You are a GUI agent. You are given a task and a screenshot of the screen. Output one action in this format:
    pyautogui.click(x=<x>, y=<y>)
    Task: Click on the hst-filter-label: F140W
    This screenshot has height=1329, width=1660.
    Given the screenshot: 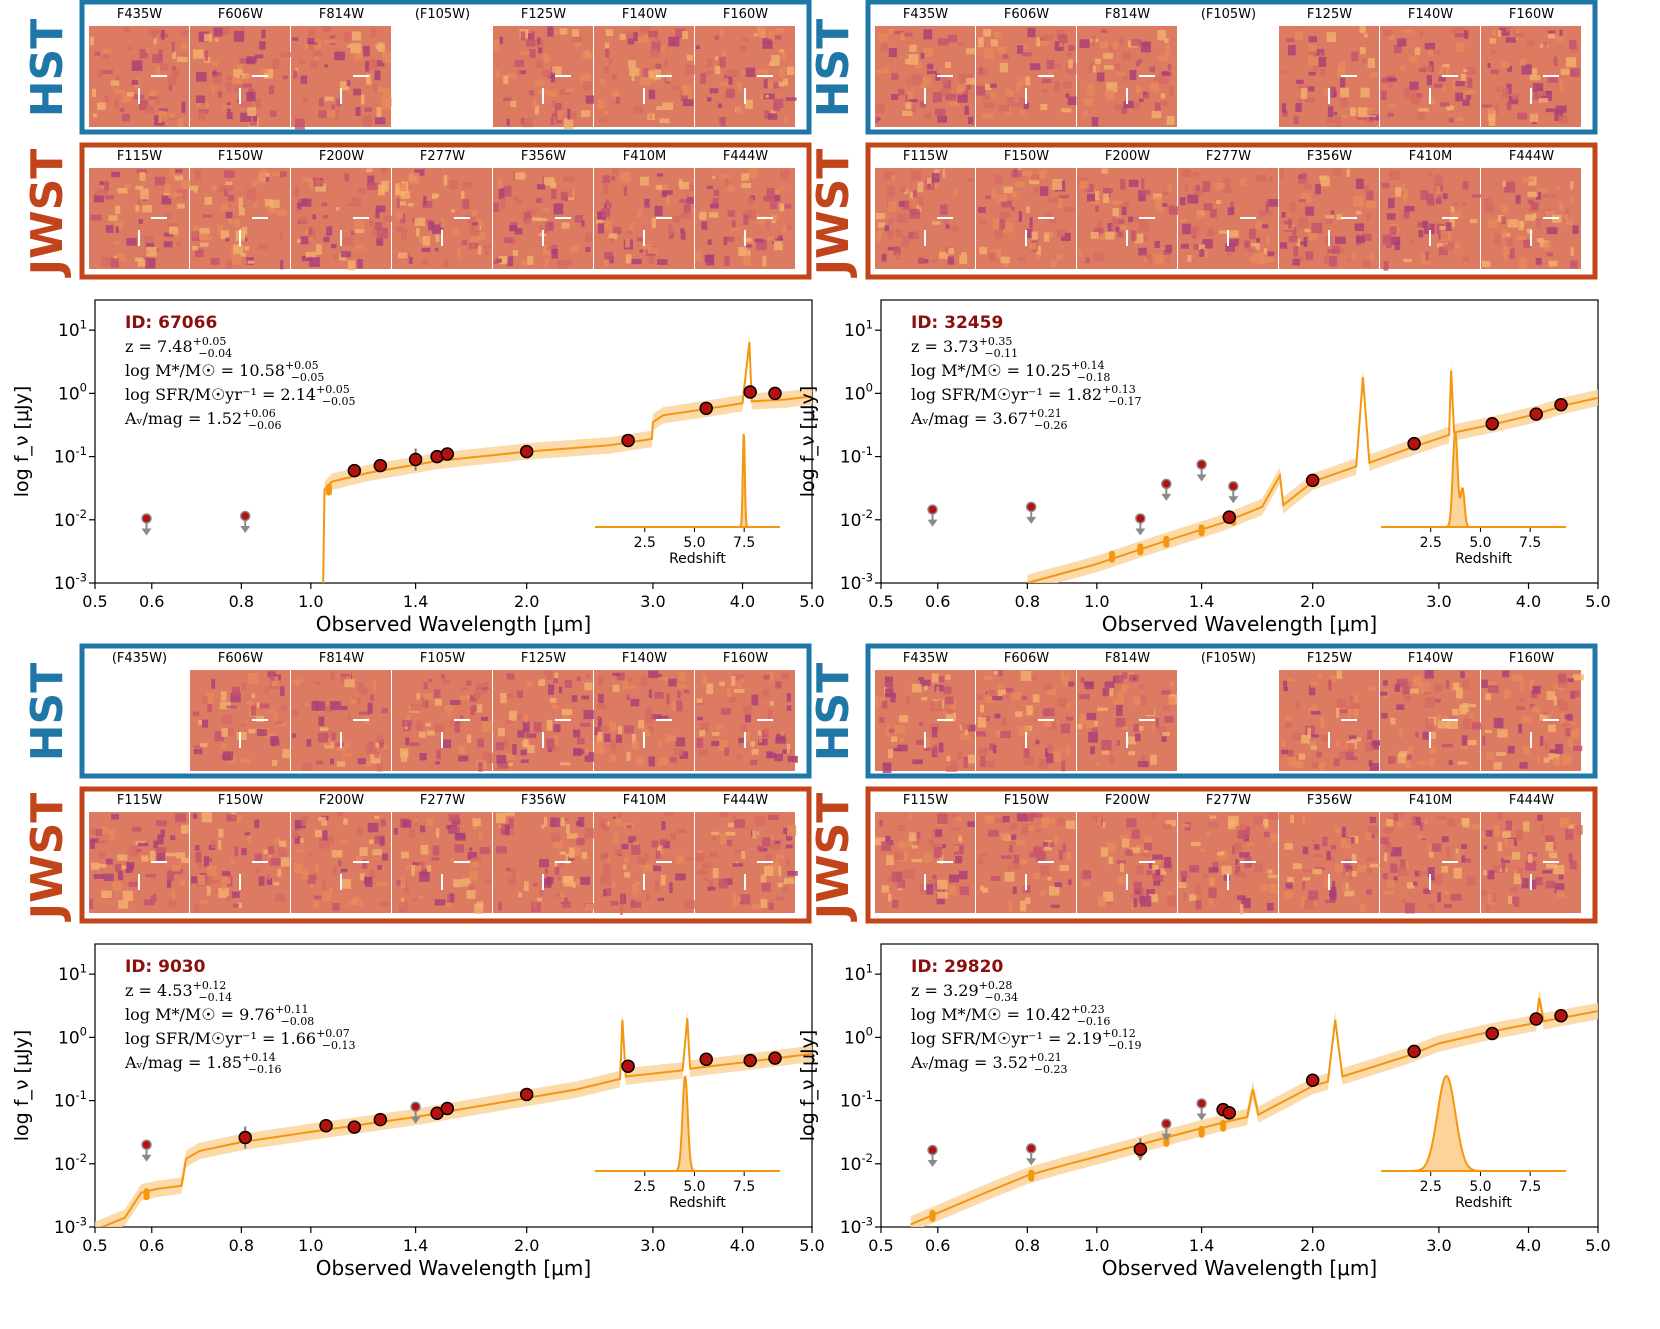 What is the action you would take?
    pyautogui.click(x=644, y=658)
    